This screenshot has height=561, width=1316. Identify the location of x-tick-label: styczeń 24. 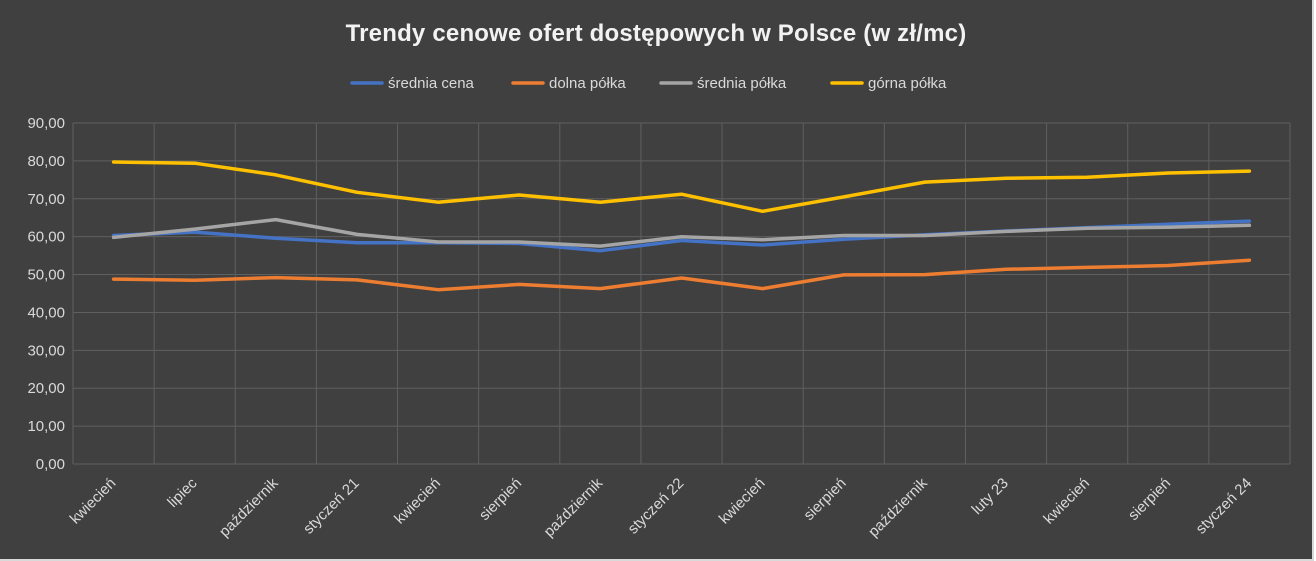
(1224, 506).